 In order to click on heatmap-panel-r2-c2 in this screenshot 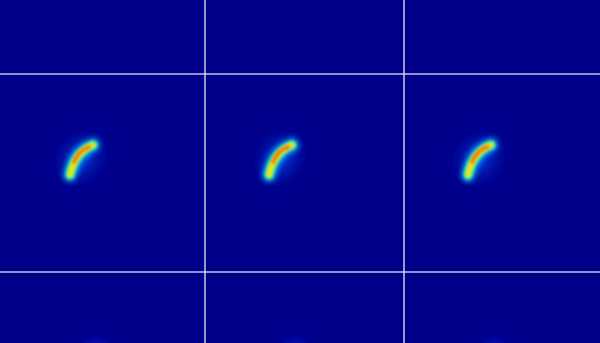, I will do `click(494, 337)`.